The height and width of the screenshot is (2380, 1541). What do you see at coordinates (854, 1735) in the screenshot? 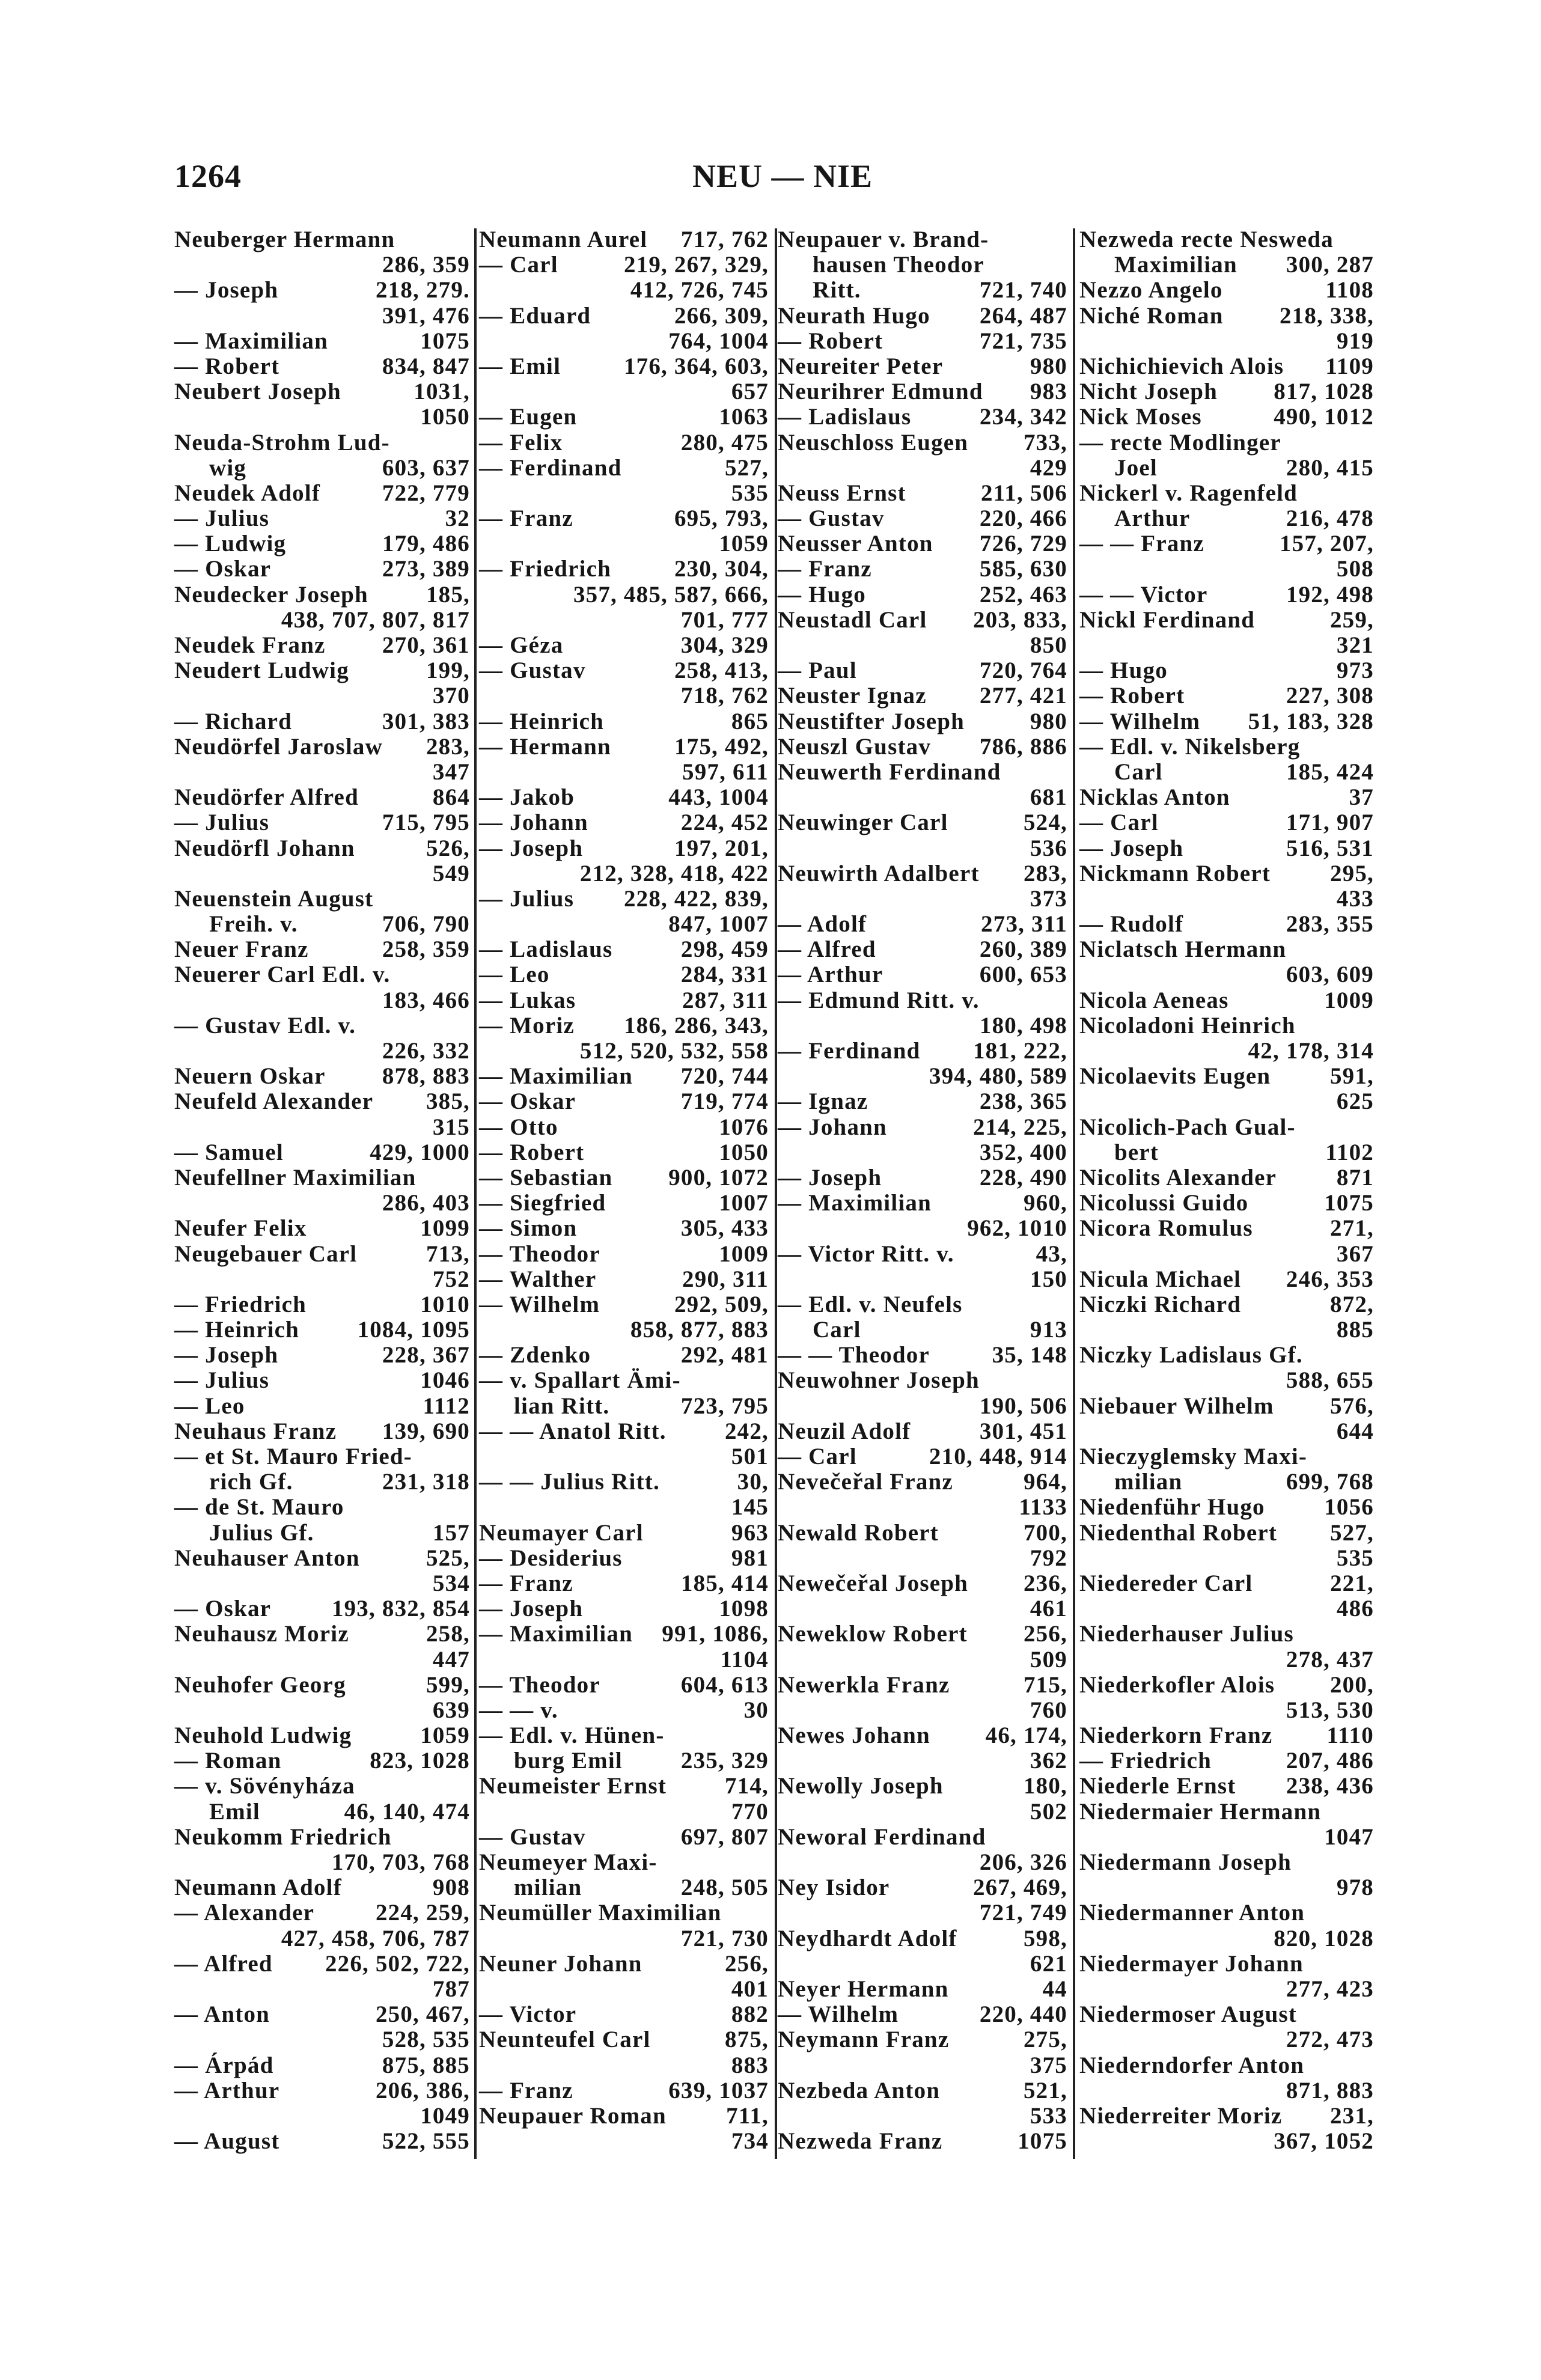
I see `entry-name: Newes Johann` at bounding box center [854, 1735].